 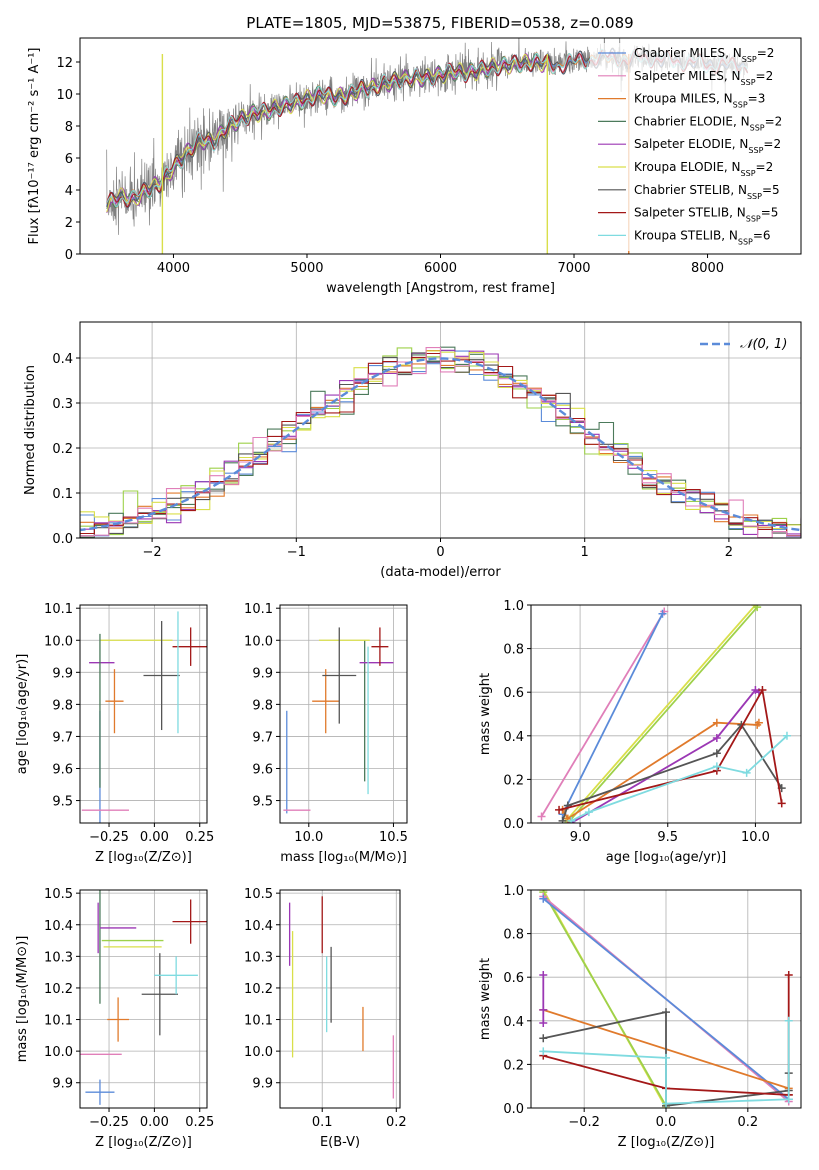 What do you see at coordinates (62, 737) in the screenshot?
I see `y-tick-label: 9.7` at bounding box center [62, 737].